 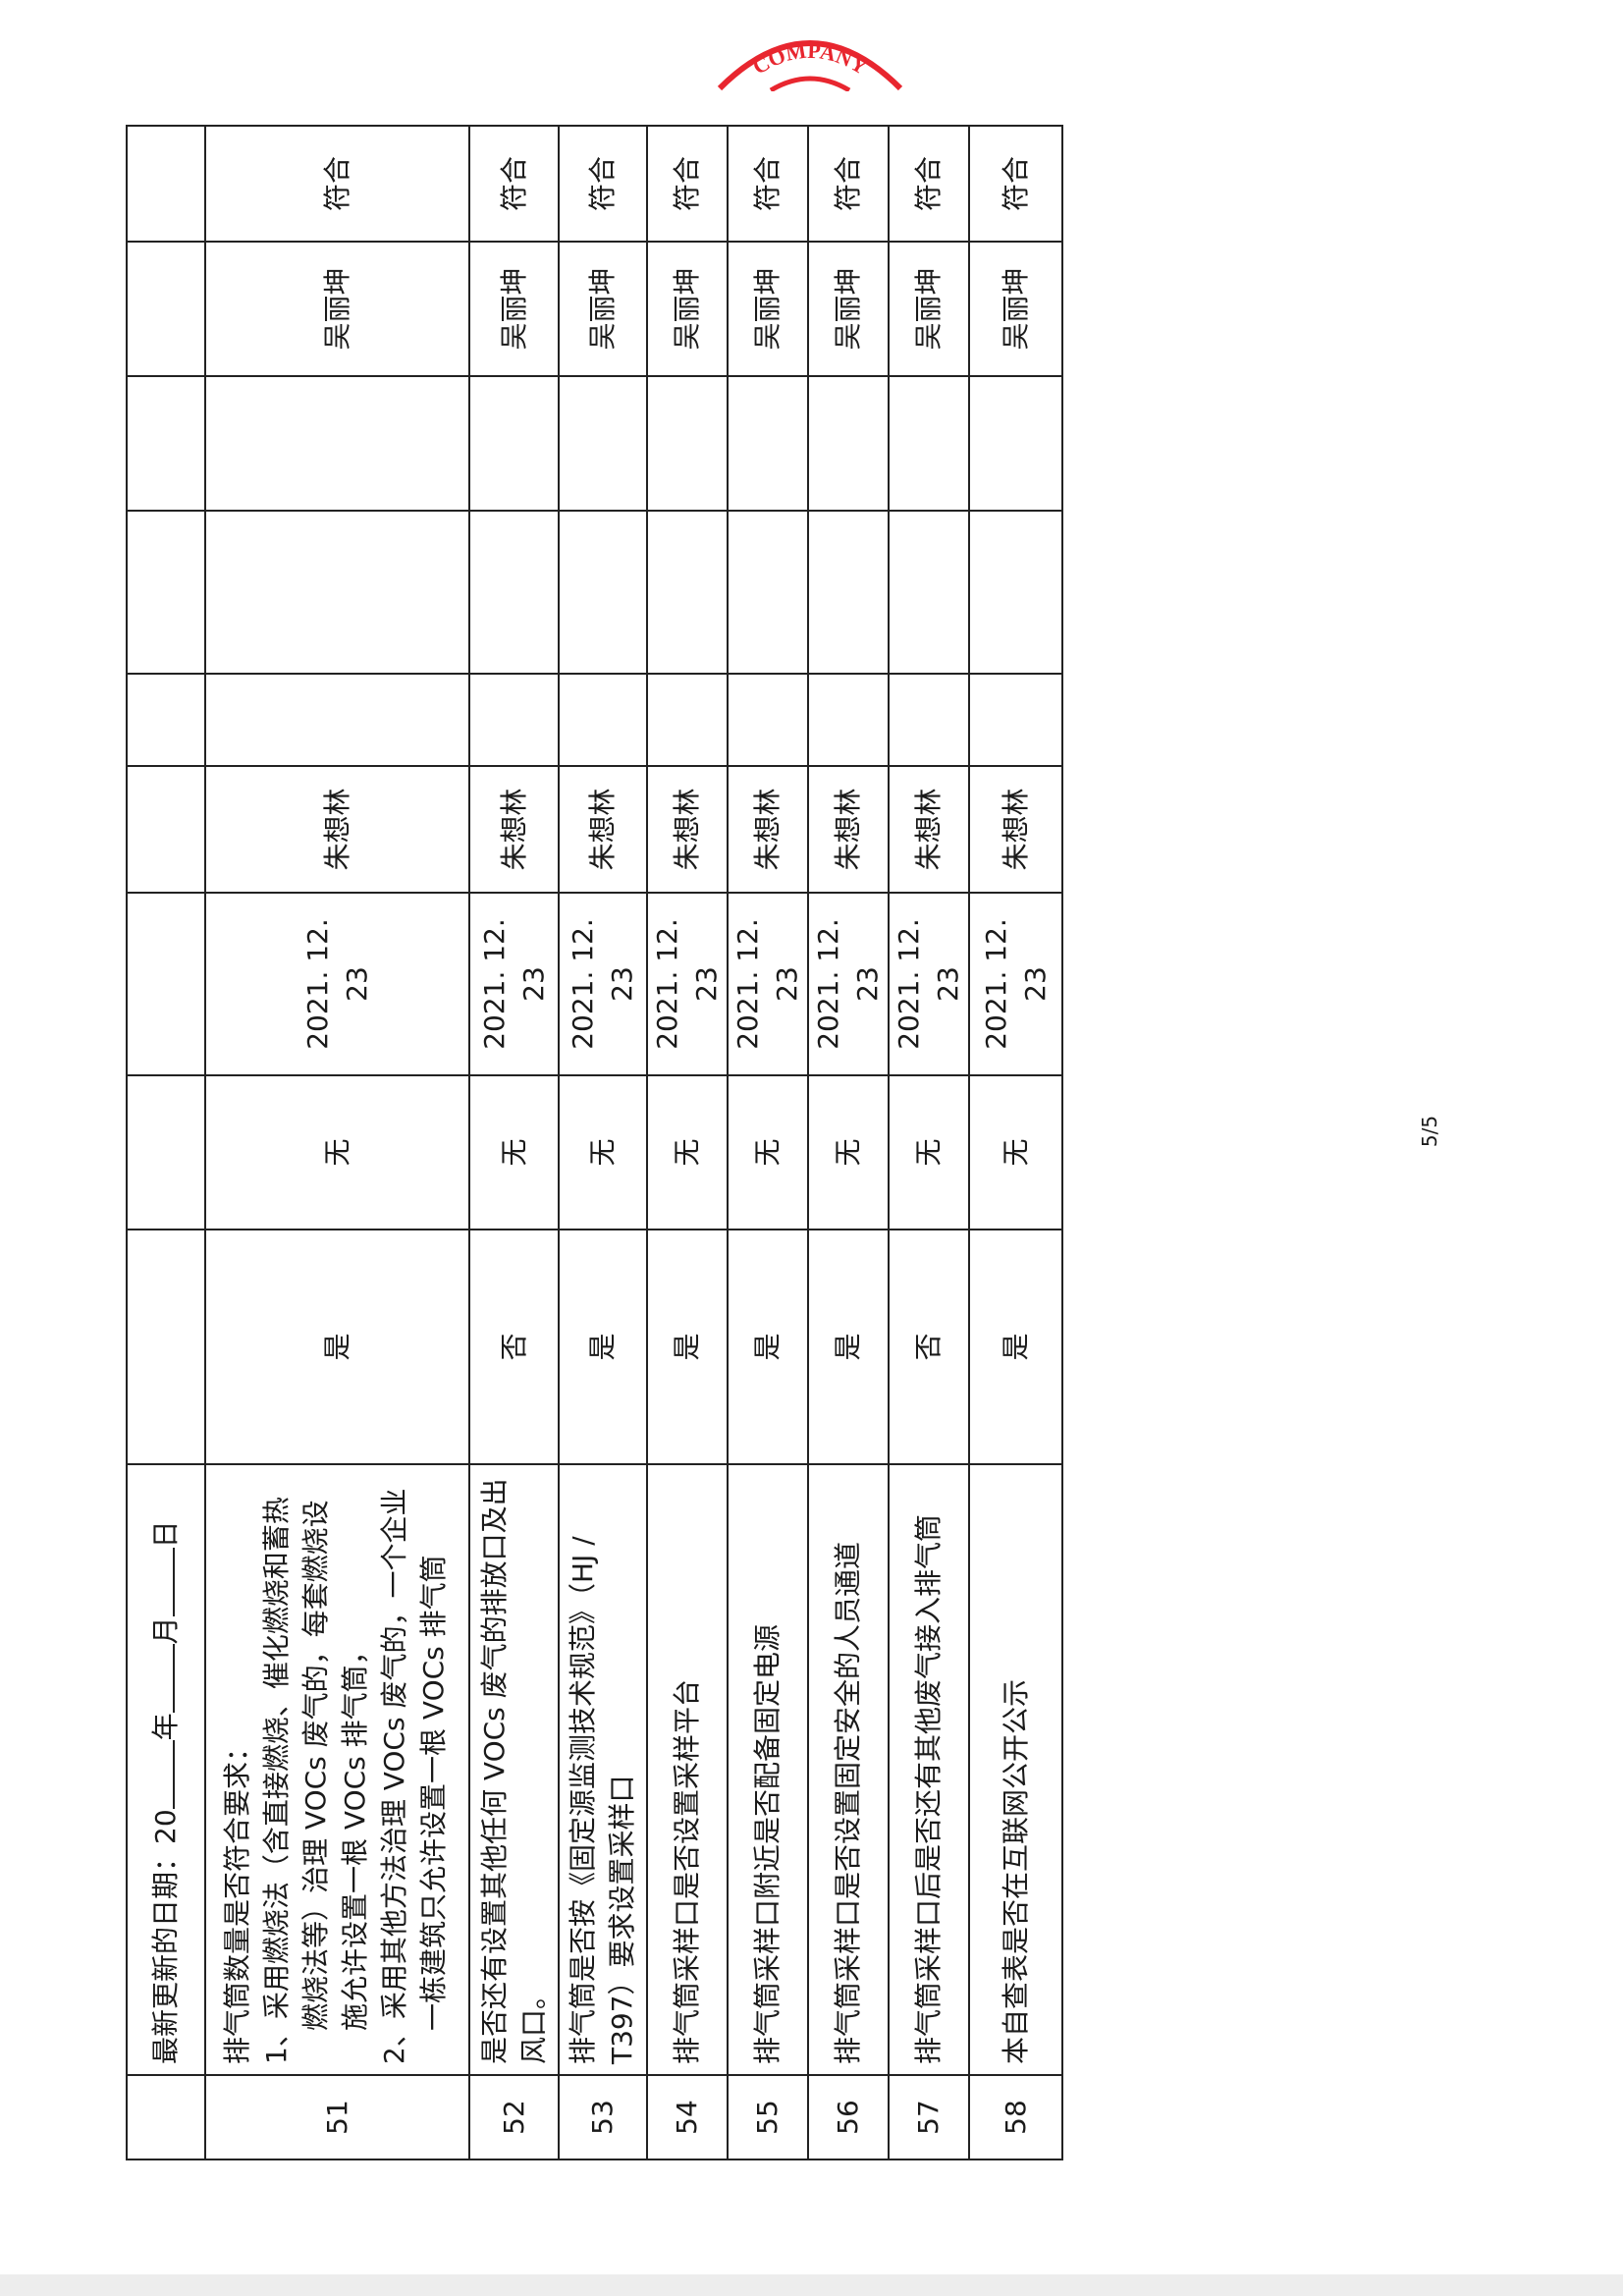 What do you see at coordinates (1015, 2117) in the screenshot?
I see `row-number: 58` at bounding box center [1015, 2117].